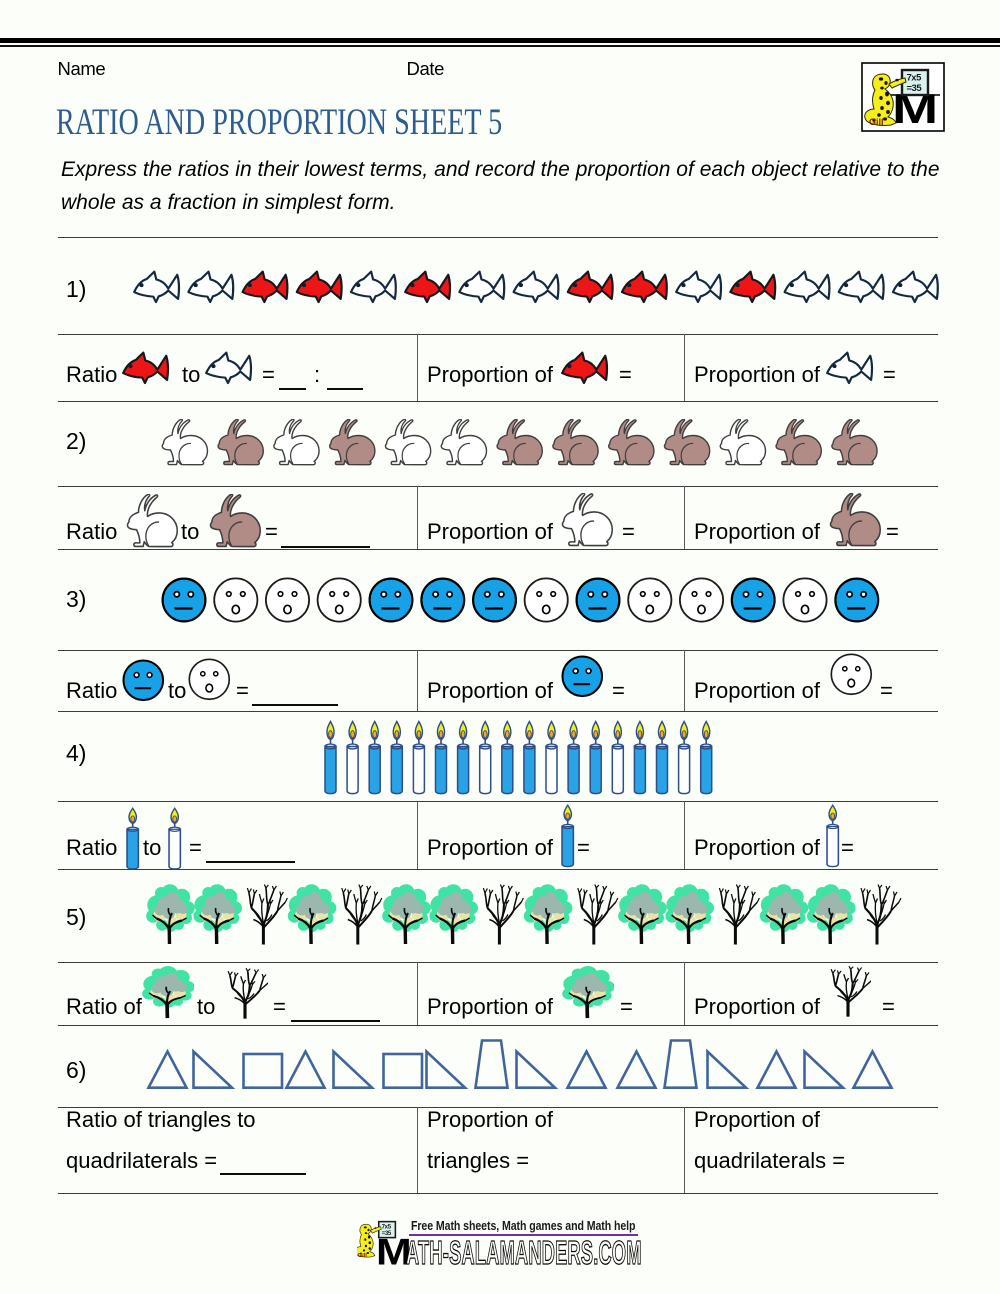 The height and width of the screenshot is (1294, 1000). Describe the element at coordinates (394, 1251) in the screenshot. I see `svg-text: M` at that location.